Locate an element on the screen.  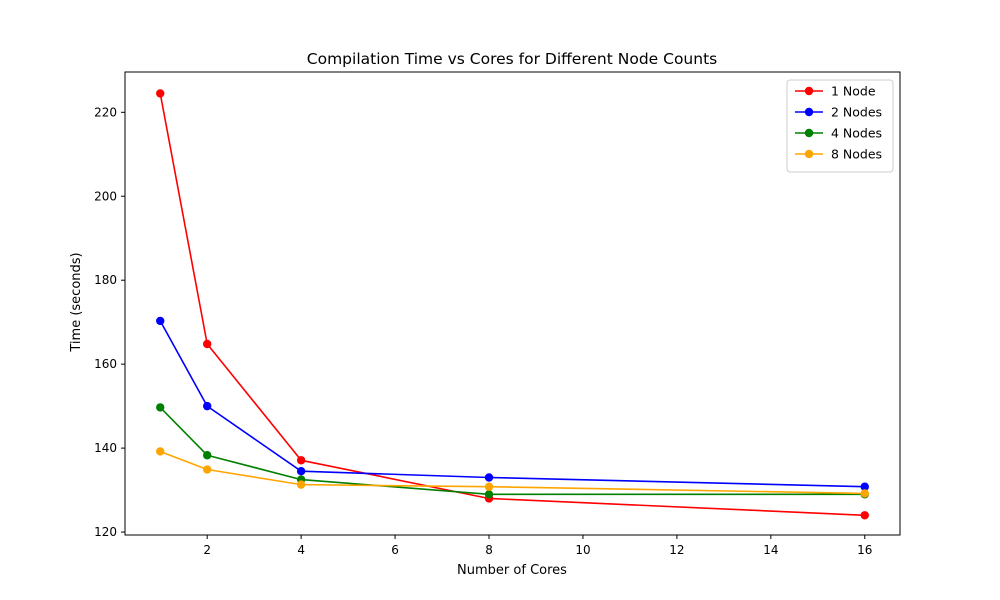
x-tick-label: 8 is located at coordinates (489, 550).